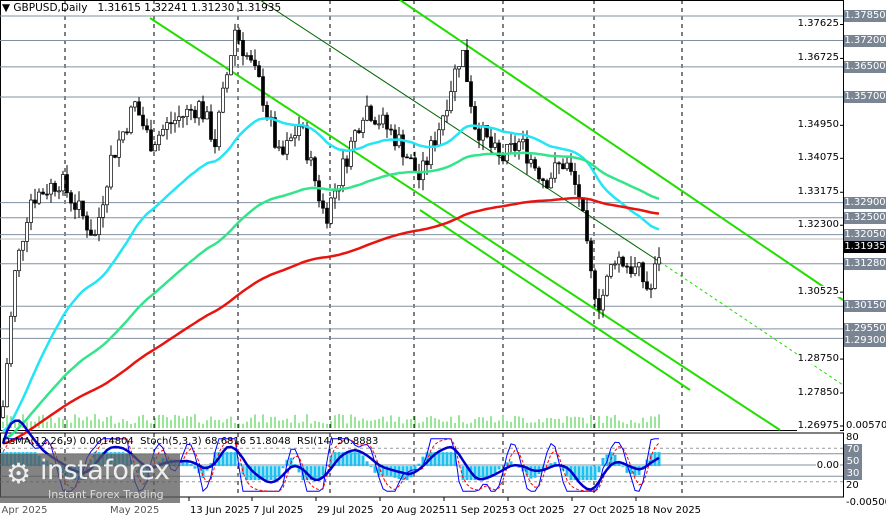  What do you see at coordinates (853, 450) in the screenshot?
I see `indicator-level-label: 70` at bounding box center [853, 450].